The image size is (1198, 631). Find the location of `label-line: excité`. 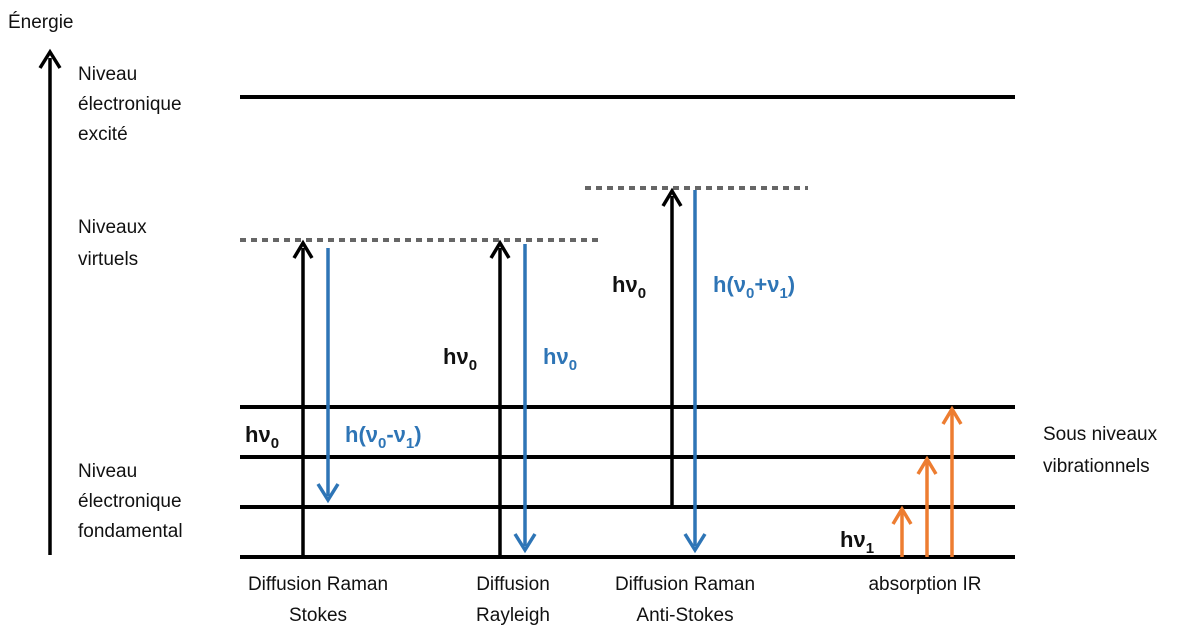

label-line: excité is located at coordinates (103, 134).